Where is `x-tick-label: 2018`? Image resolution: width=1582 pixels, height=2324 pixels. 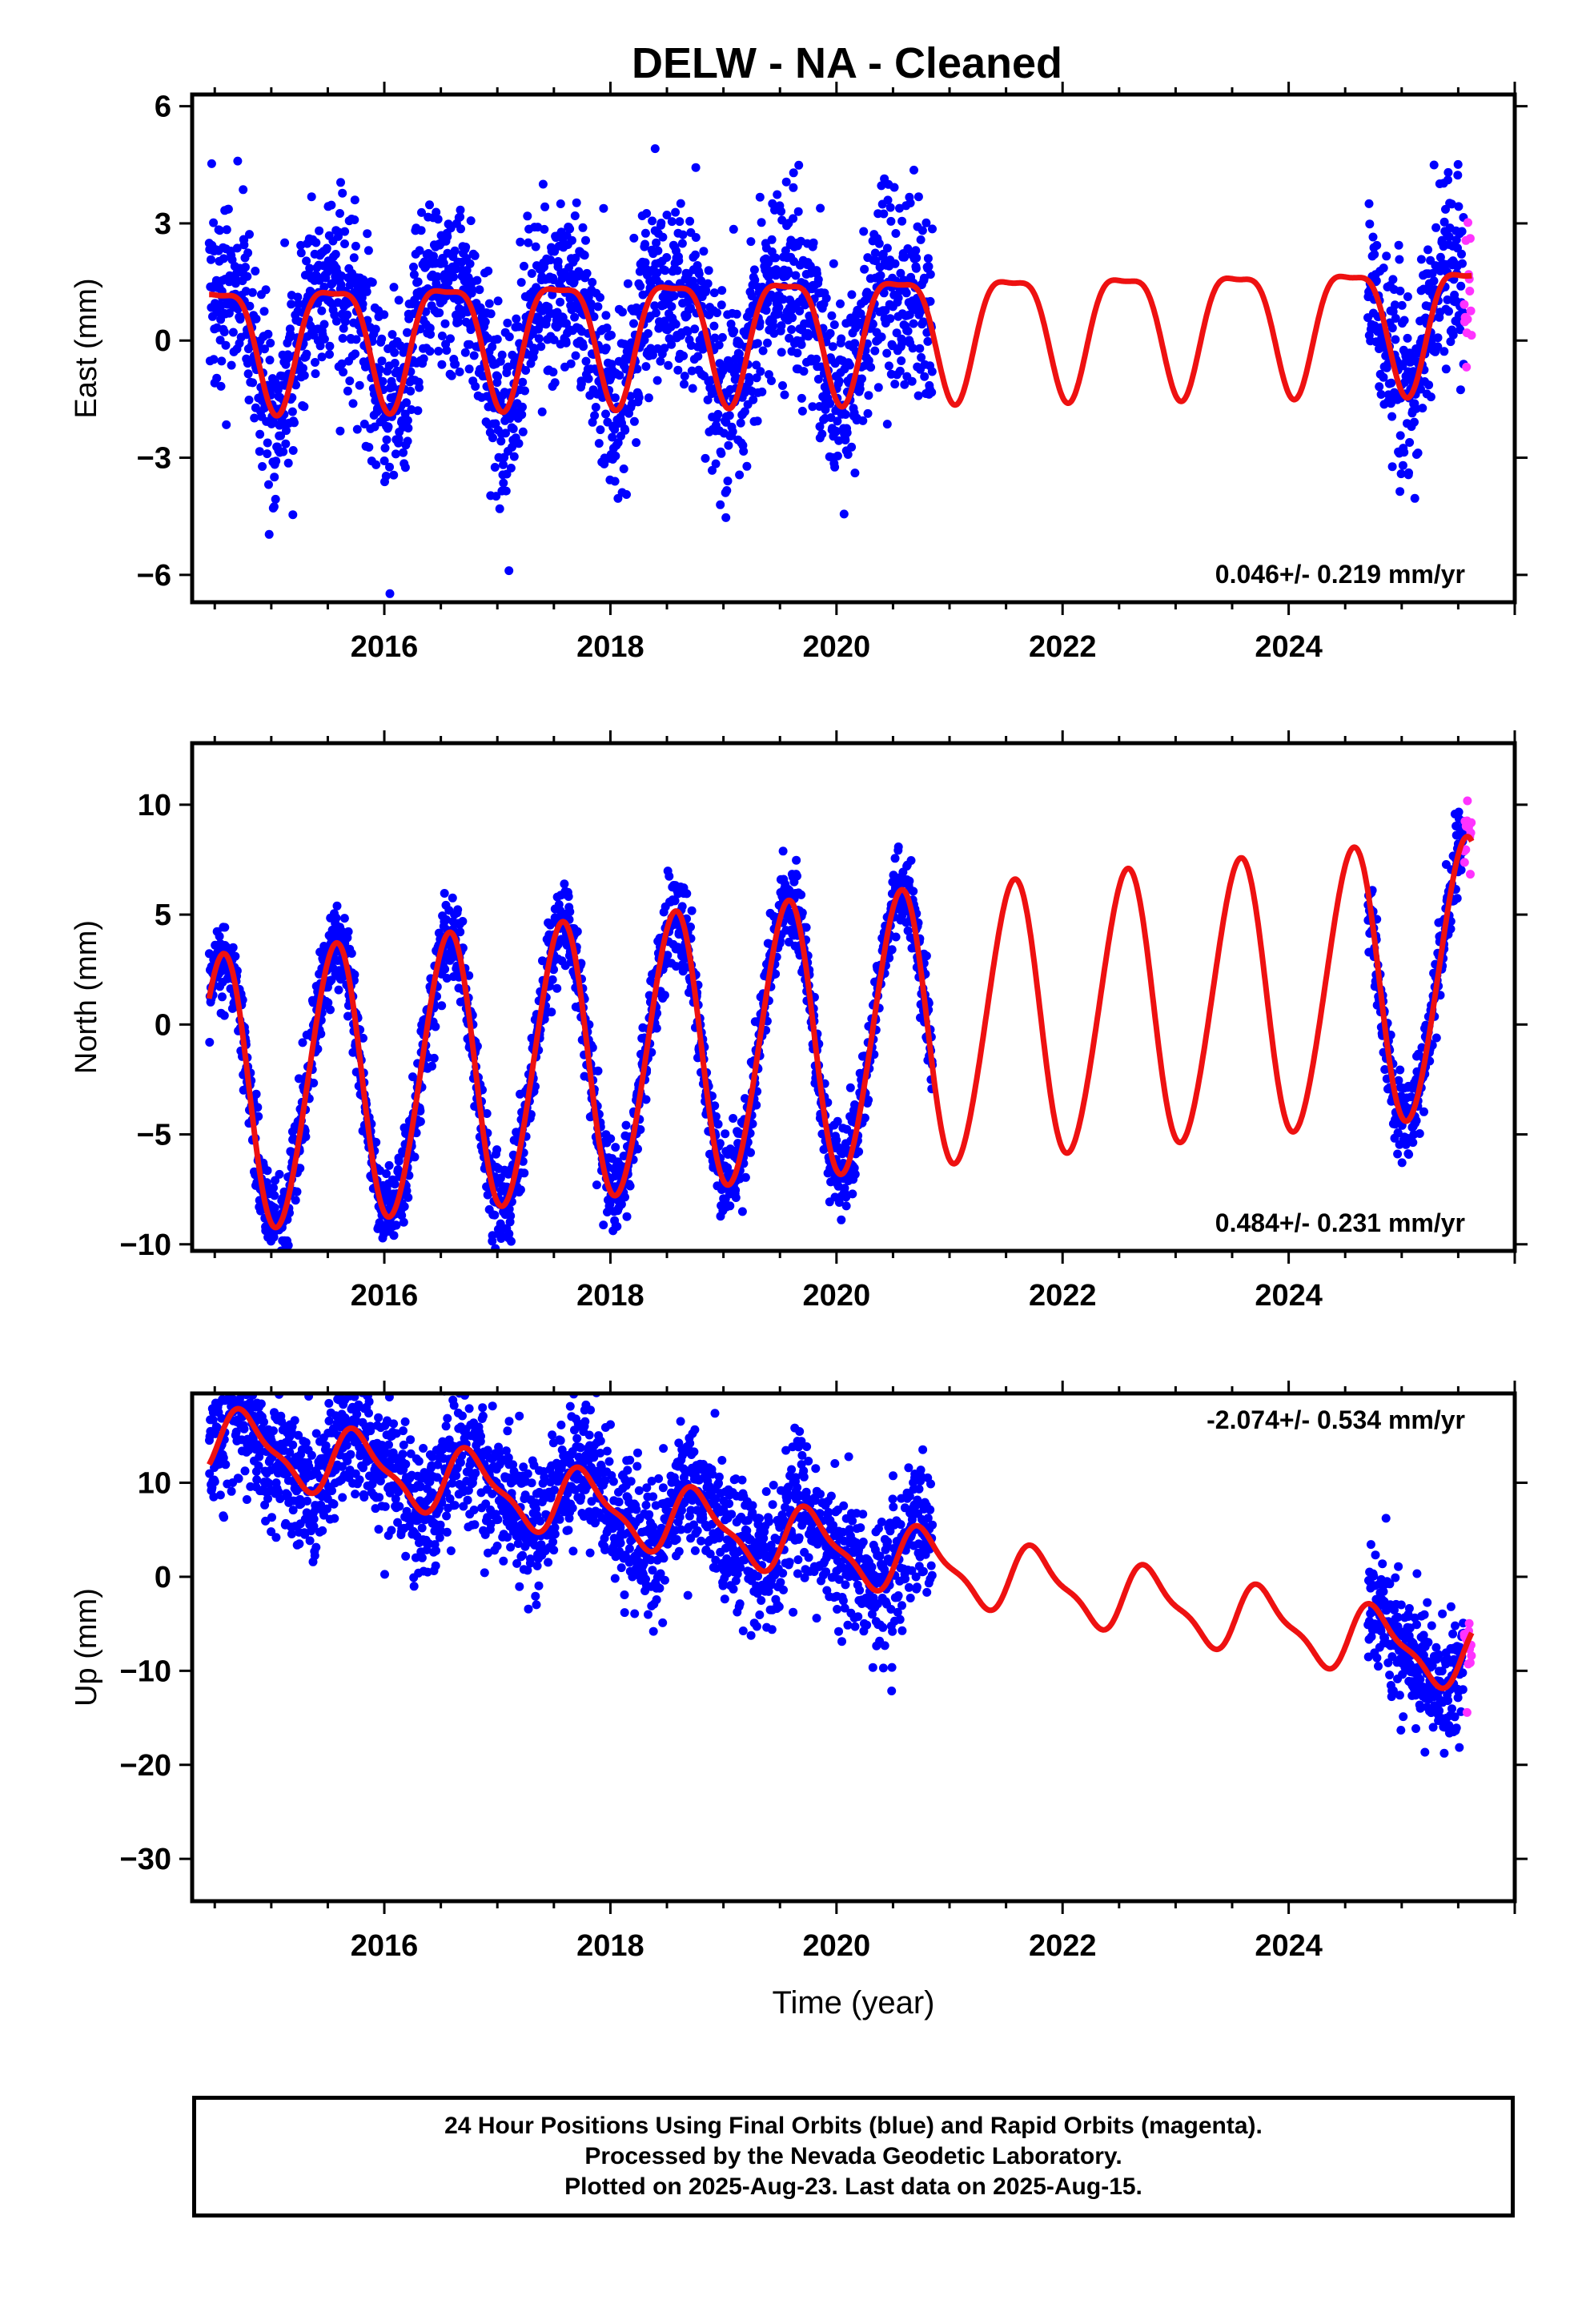 x-tick-label: 2018 is located at coordinates (610, 647).